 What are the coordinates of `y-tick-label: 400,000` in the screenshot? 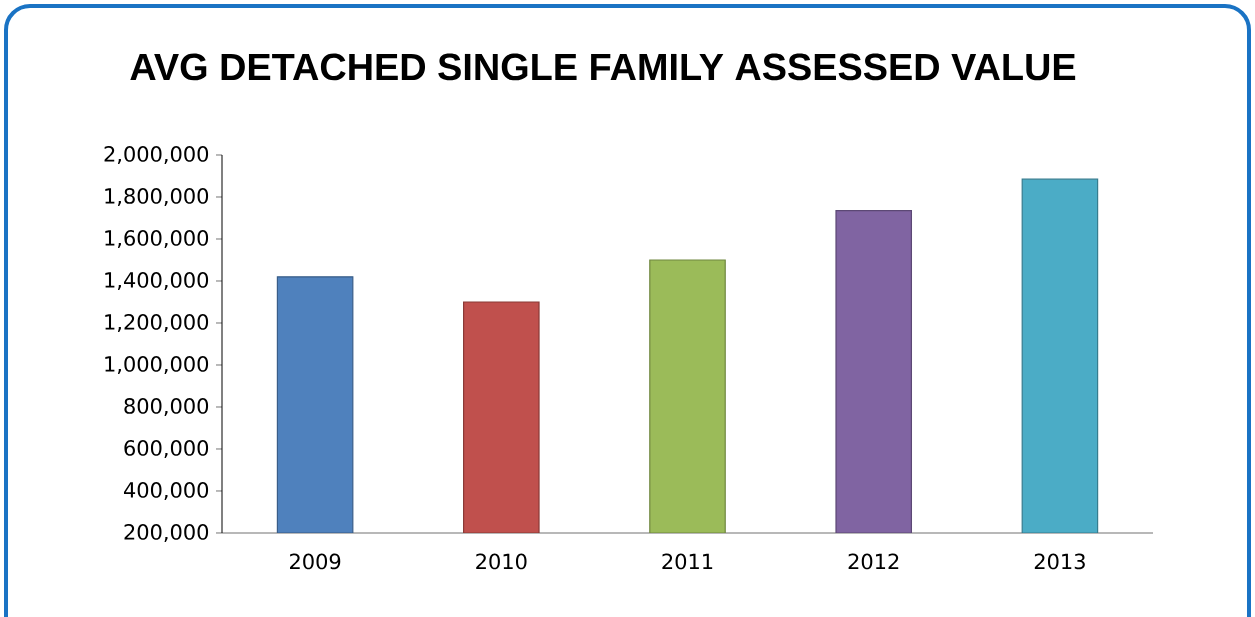 It's located at (166, 491).